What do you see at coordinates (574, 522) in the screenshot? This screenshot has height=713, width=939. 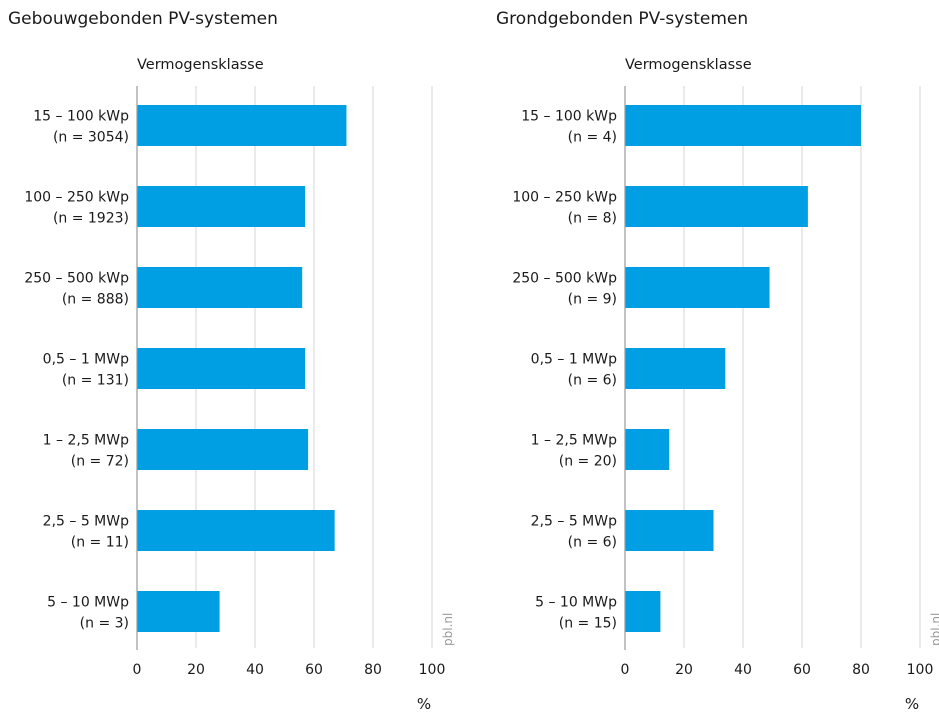 I see `panel2-category-label: 2,5 – 5 MWp` at bounding box center [574, 522].